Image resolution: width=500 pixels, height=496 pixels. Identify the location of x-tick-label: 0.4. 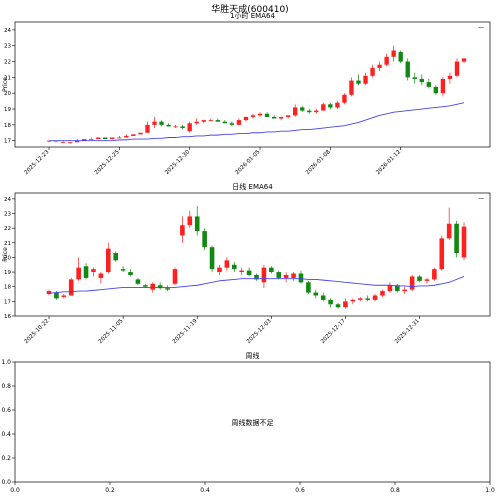
(205, 490).